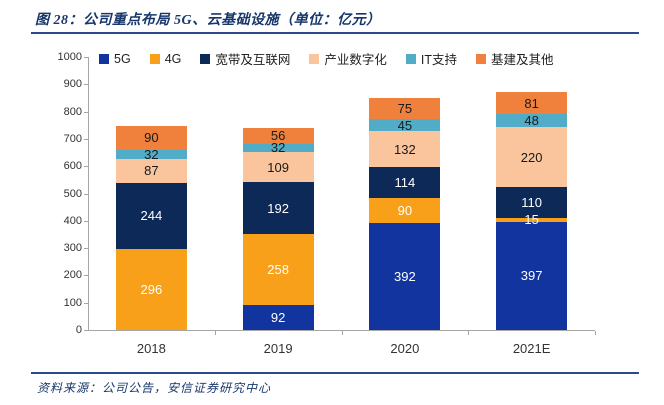 The image size is (664, 405). I want to click on chart-legend: 5G 4G 宽带及互联网 产业数字化 IT支持 基建及其他, so click(326, 58).